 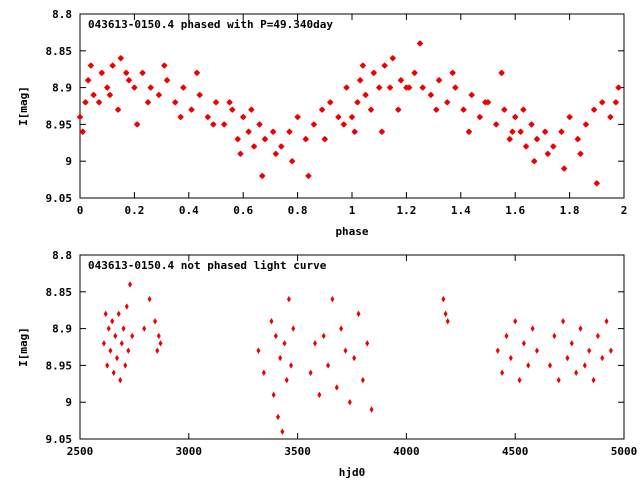 I want to click on x-tick-label: 3000, so click(x=189, y=451).